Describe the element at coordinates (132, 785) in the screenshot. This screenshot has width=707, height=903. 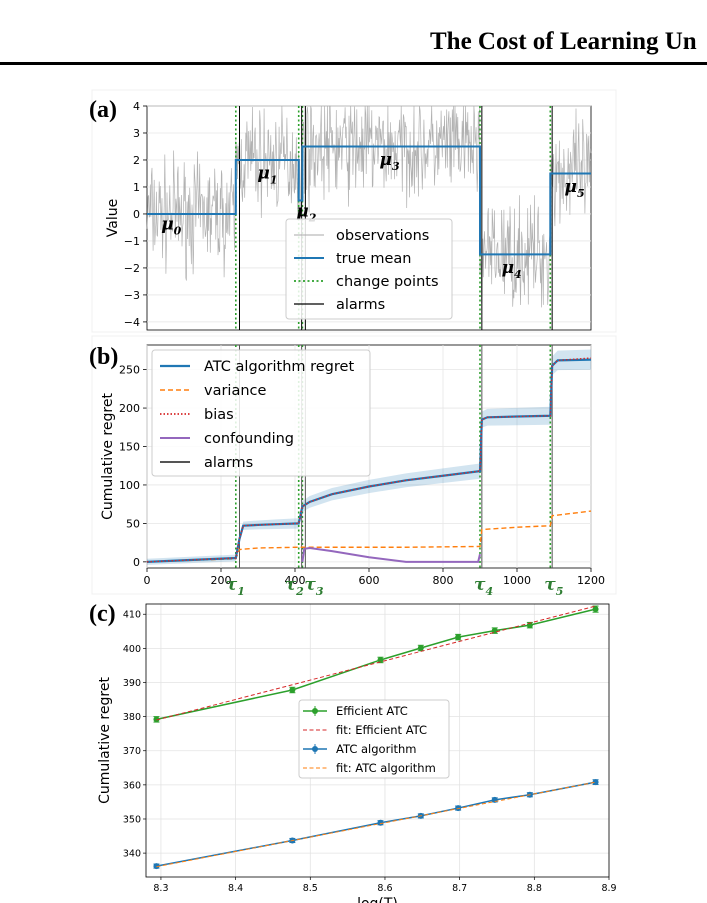
I see `panel-c-ytick-label: 360` at that location.